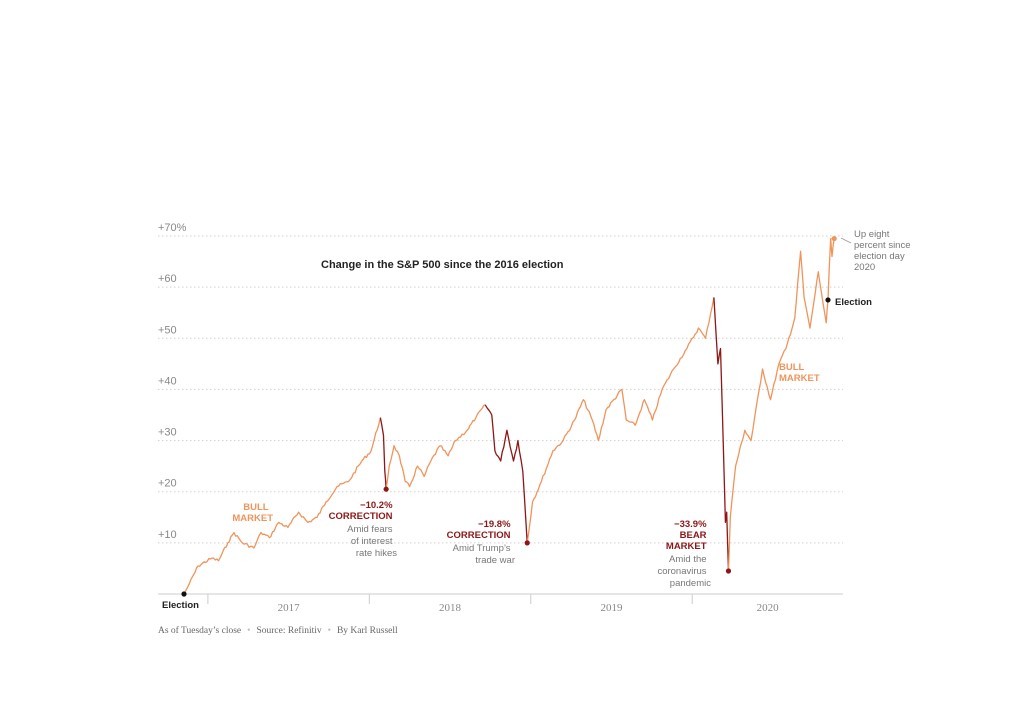  Describe the element at coordinates (693, 535) in the screenshot. I see `bear-label-1: BEAR` at that location.